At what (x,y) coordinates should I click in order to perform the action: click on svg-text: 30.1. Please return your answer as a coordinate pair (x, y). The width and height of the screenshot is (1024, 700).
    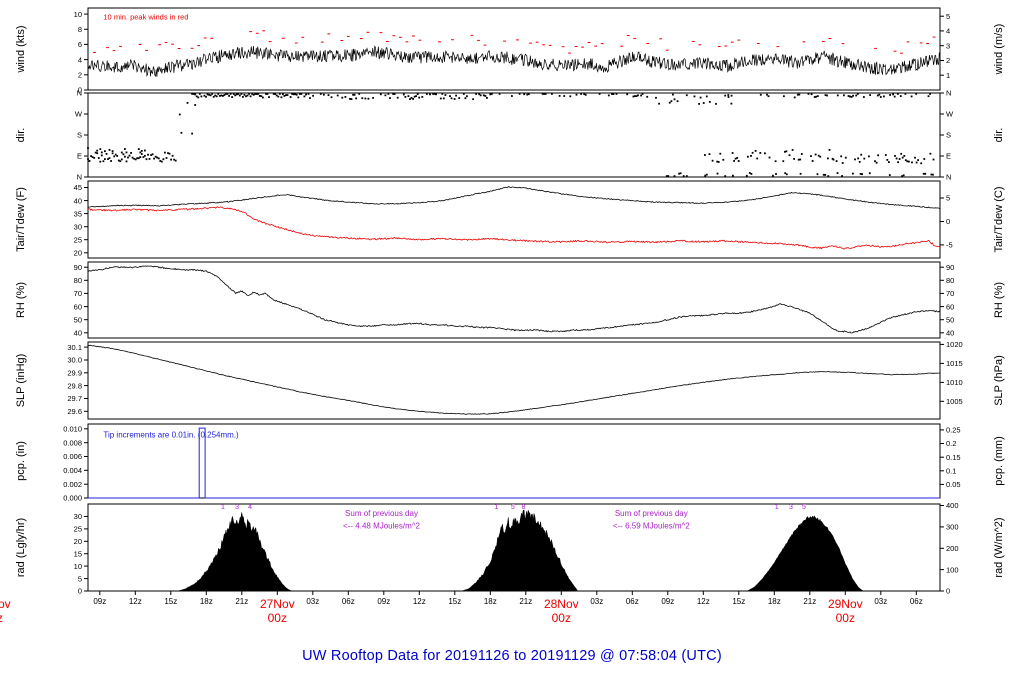
    Looking at the image, I should click on (74, 347).